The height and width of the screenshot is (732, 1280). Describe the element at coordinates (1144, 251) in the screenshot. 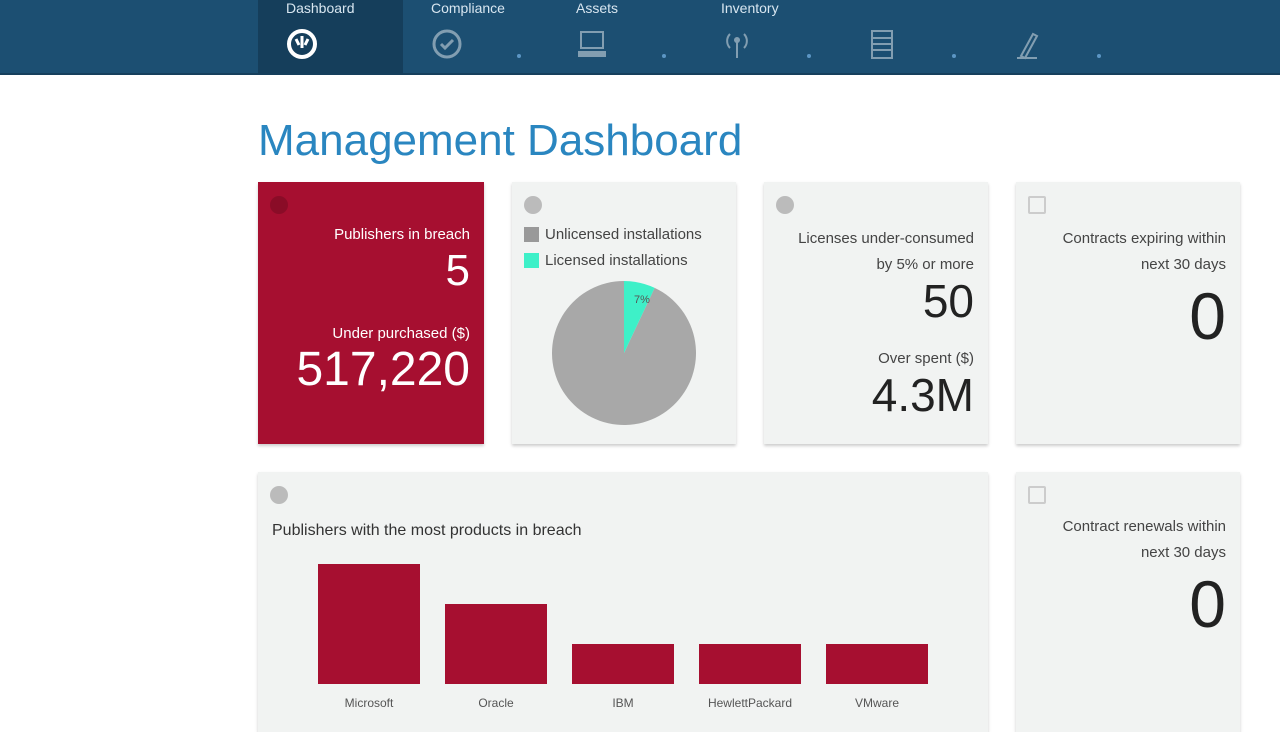

I see `card-label: Contracts expiring within next 30 days` at that location.